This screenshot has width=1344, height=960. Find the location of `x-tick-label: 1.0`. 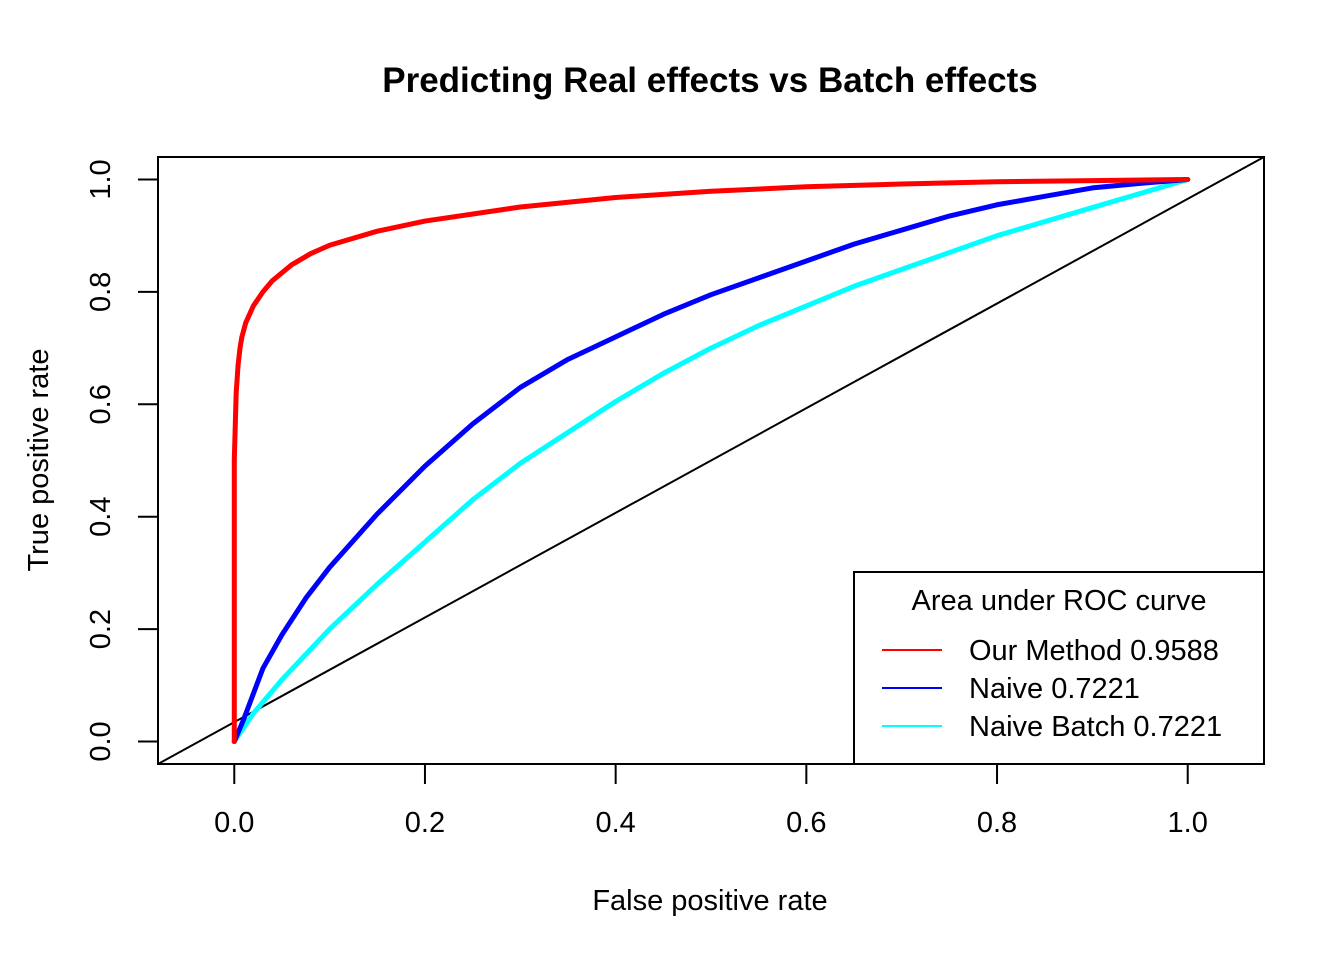

x-tick-label: 1.0 is located at coordinates (1188, 823).